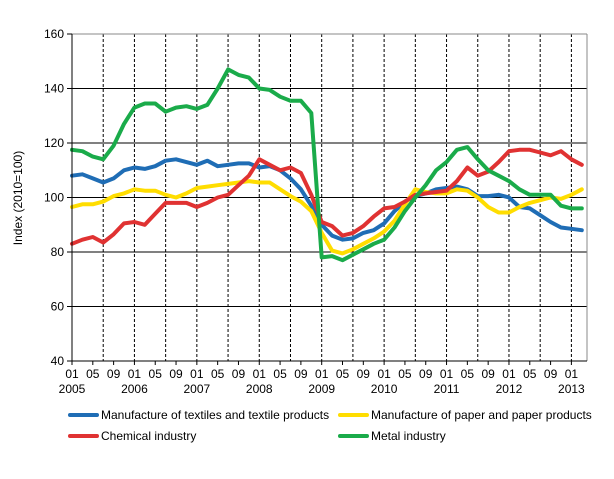  Describe the element at coordinates (58, 307) in the screenshot. I see `y-tick-label: 60` at that location.